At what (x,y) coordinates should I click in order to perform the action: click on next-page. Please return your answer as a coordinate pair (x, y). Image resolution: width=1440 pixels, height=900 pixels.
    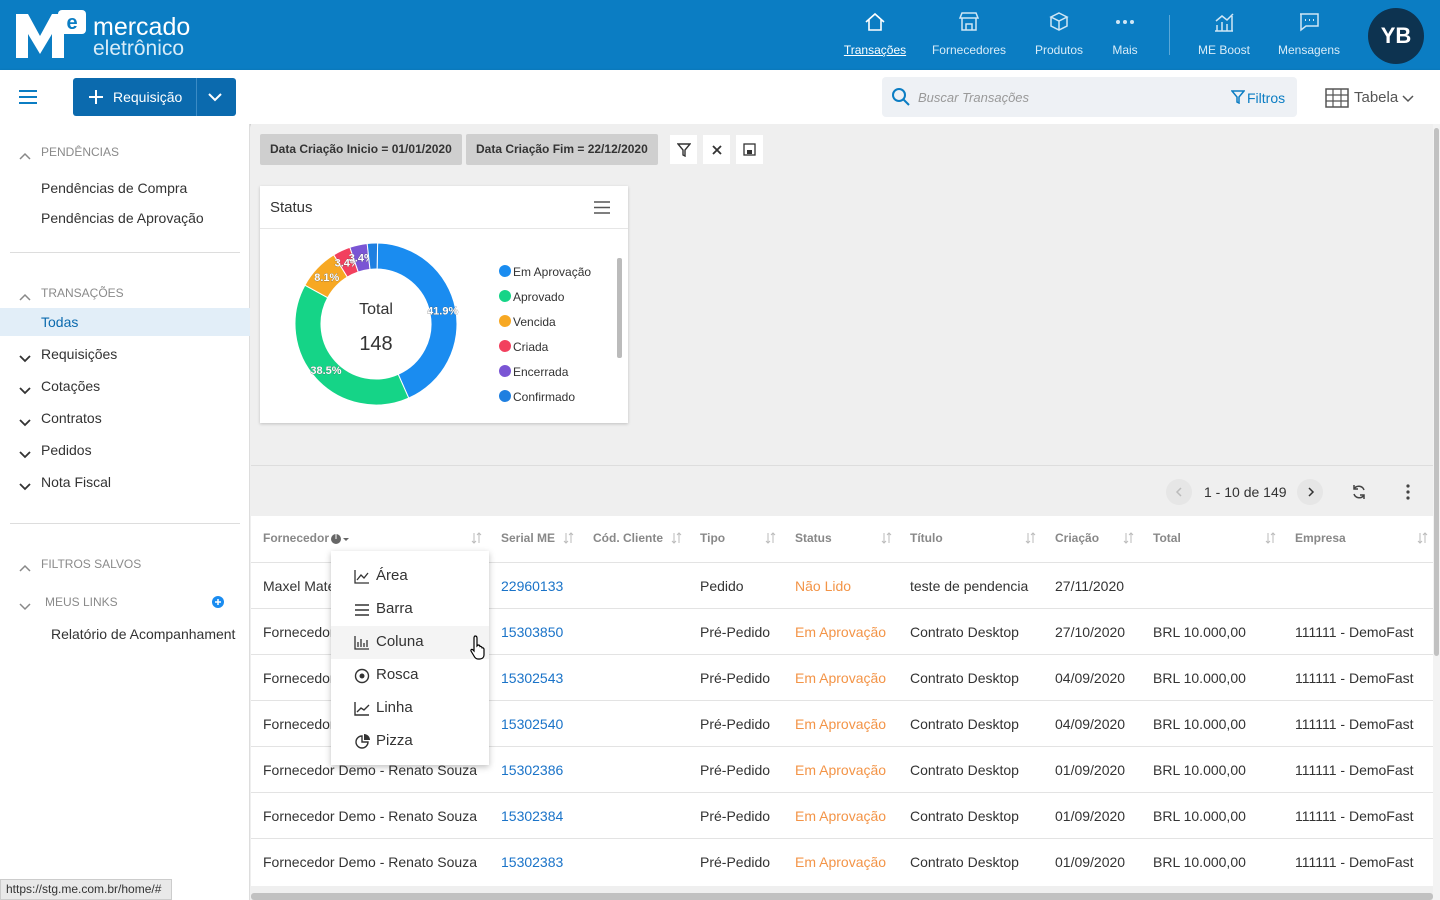
    Looking at the image, I should click on (1310, 492).